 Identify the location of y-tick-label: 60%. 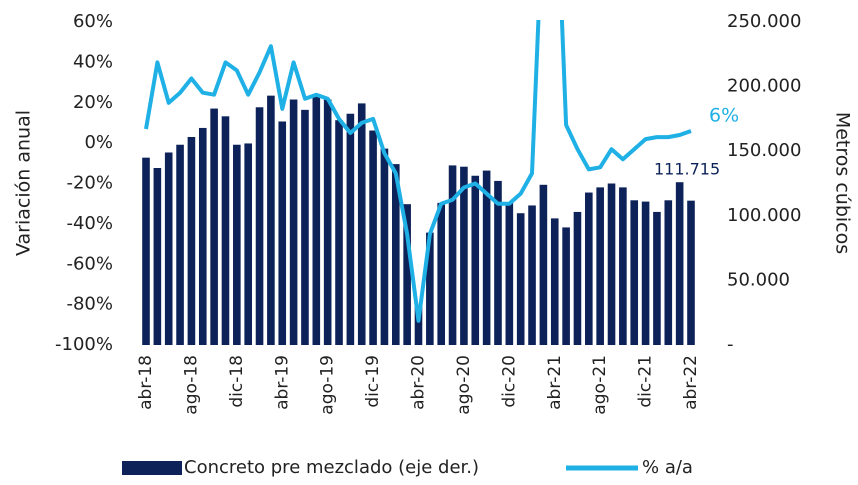
(93, 21).